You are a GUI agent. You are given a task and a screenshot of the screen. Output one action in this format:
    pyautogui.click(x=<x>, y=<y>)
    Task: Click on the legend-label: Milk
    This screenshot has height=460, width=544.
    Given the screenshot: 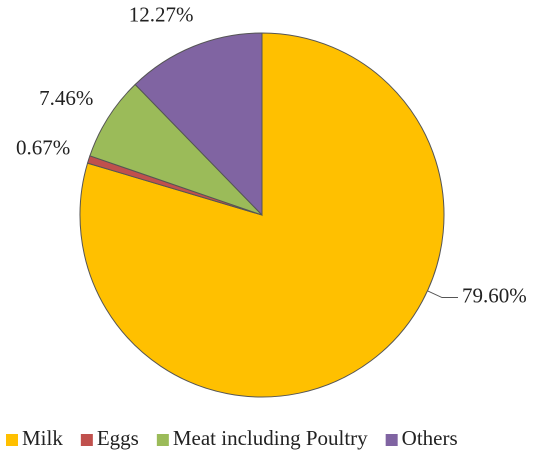 What is the action you would take?
    pyautogui.click(x=42, y=438)
    